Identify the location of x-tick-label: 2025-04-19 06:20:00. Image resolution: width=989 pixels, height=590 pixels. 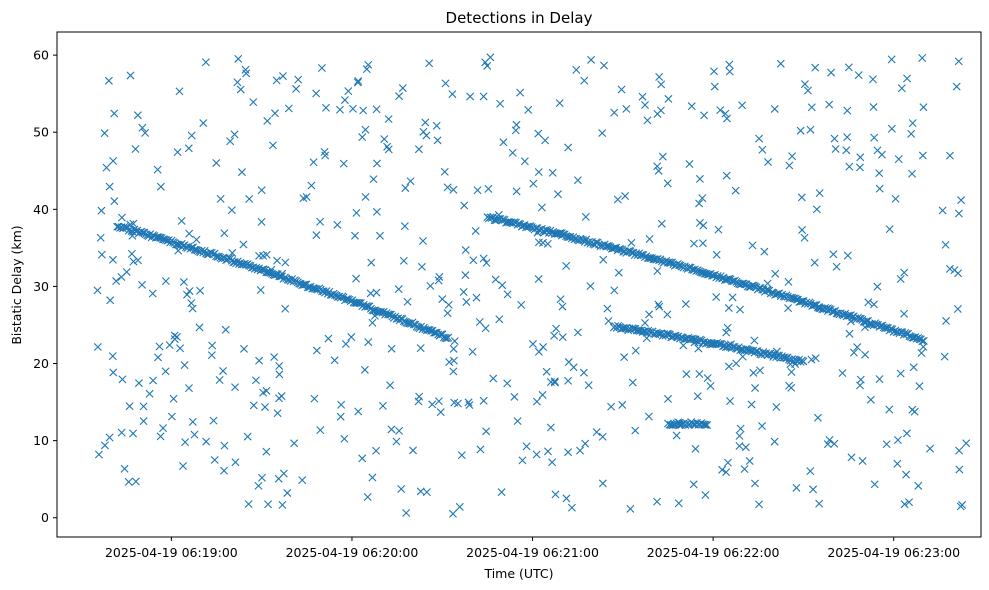
(352, 552).